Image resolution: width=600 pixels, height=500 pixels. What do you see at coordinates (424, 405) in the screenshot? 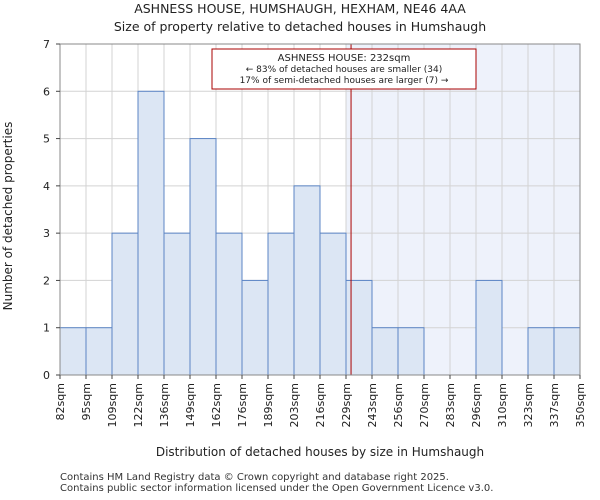
I see `x-tick-label: 270sqm` at bounding box center [424, 405].